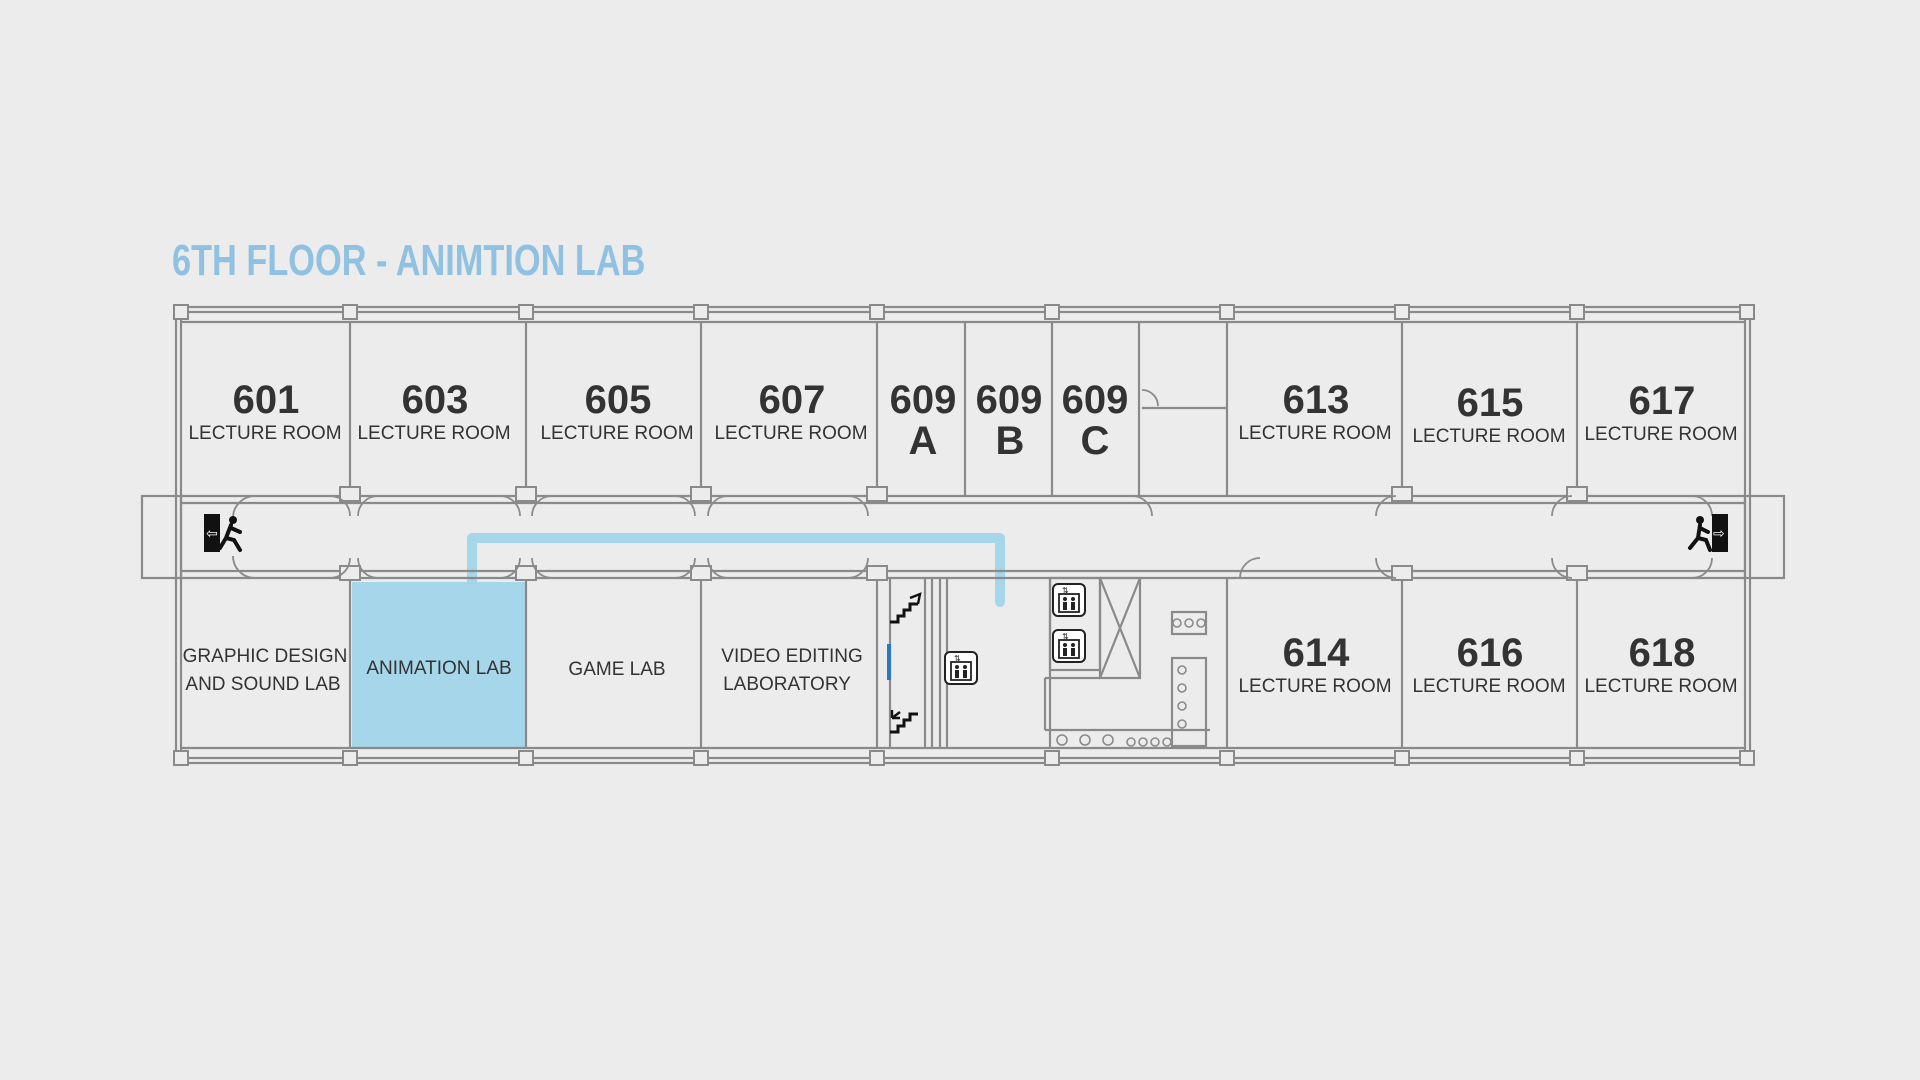 This screenshot has width=1920, height=1080. Describe the element at coordinates (433, 433) in the screenshot. I see `room-603-label: LECTURE ROOM` at that location.